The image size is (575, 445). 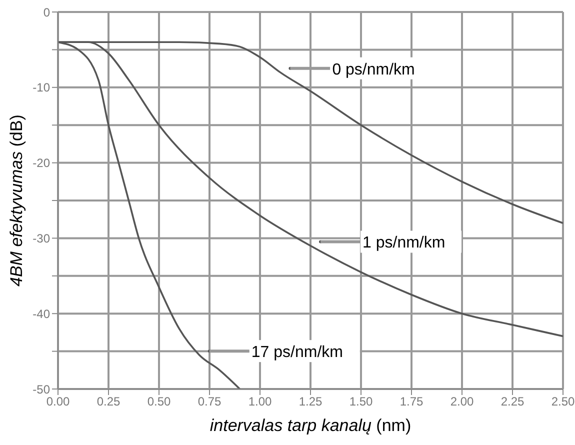 What do you see at coordinates (260, 401) in the screenshot?
I see `x-tick-label: 1.00` at bounding box center [260, 401].